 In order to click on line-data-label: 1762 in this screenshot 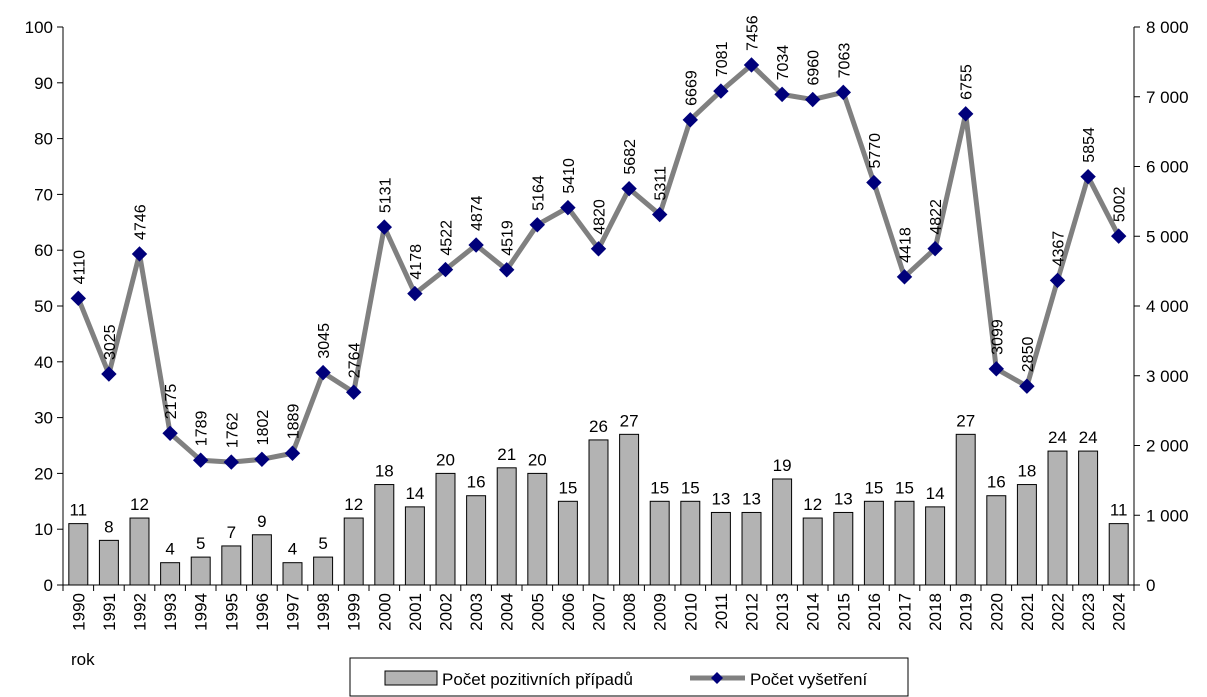, I will do `click(232, 430)`.